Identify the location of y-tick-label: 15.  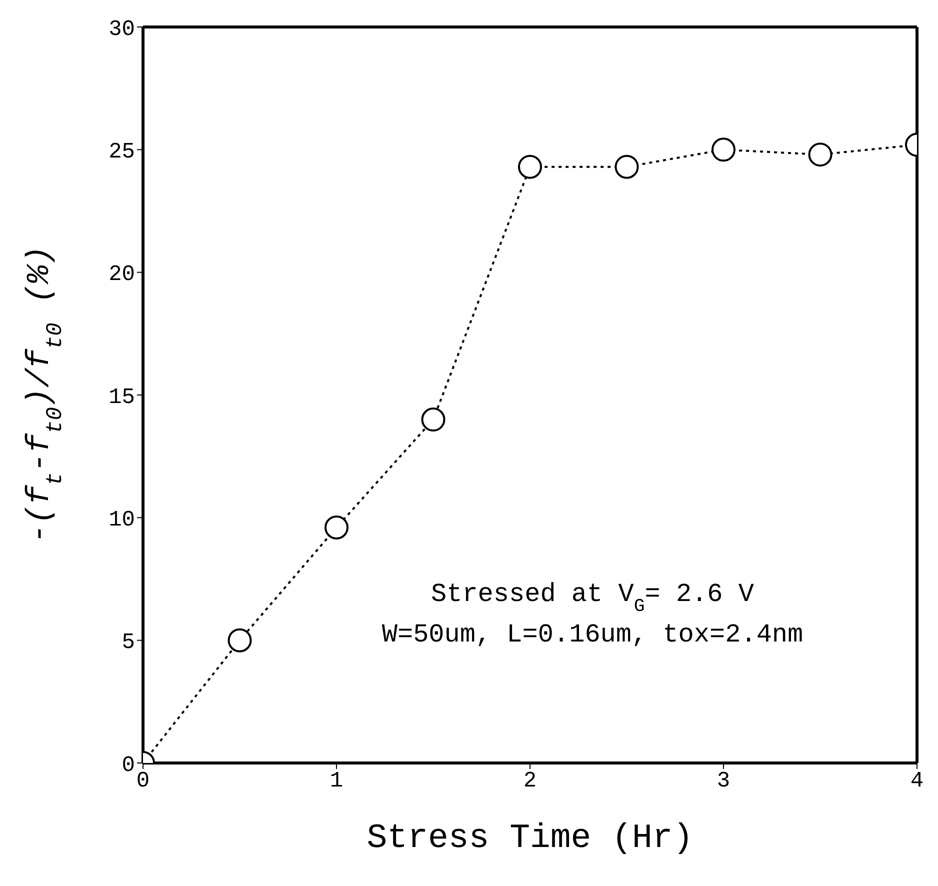
(121, 397).